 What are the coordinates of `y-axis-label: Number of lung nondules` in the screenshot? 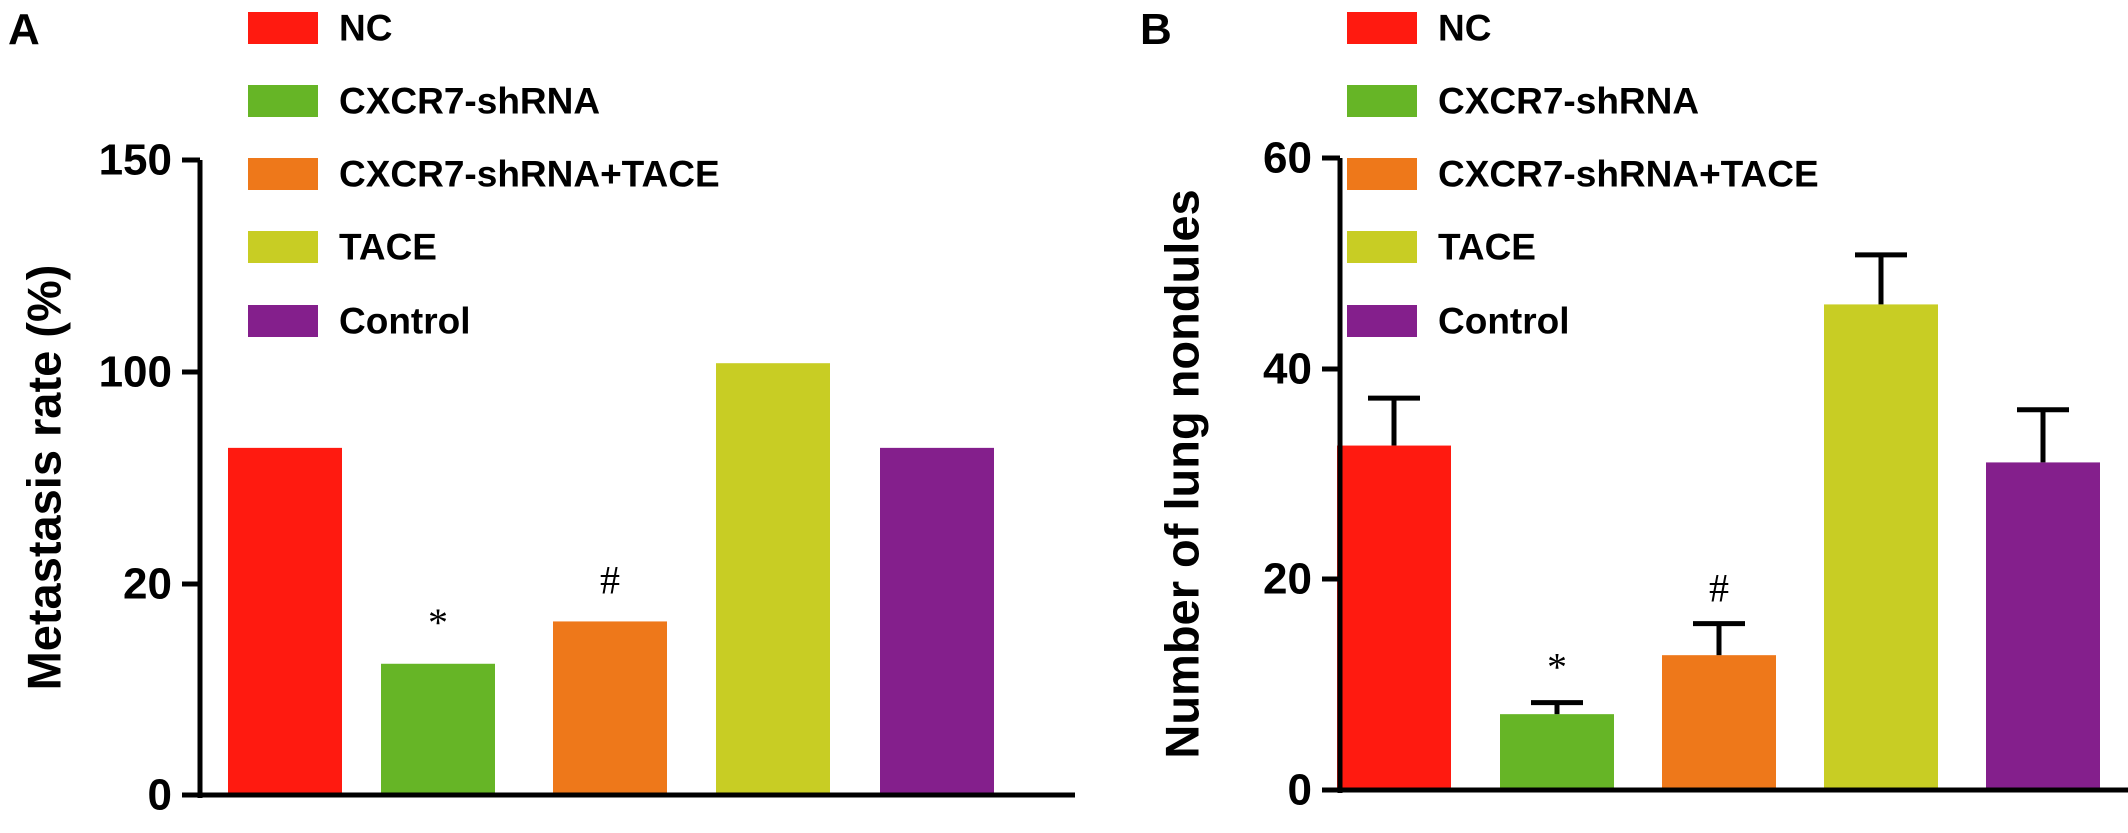 It's located at (1181, 473).